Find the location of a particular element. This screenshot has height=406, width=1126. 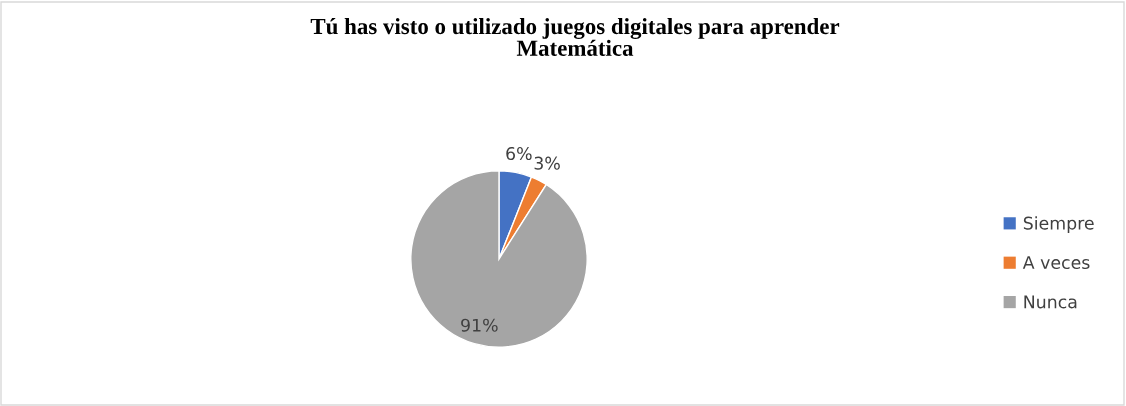

data-label: 6% is located at coordinates (519, 153).